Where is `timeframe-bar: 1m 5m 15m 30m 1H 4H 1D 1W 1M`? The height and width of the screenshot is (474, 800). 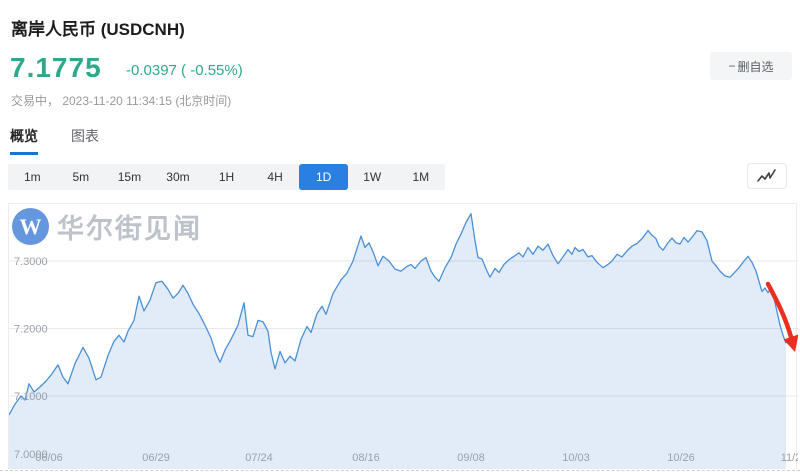
timeframe-bar: 1m 5m 15m 30m 1H 4H 1D 1W 1M is located at coordinates (226, 177).